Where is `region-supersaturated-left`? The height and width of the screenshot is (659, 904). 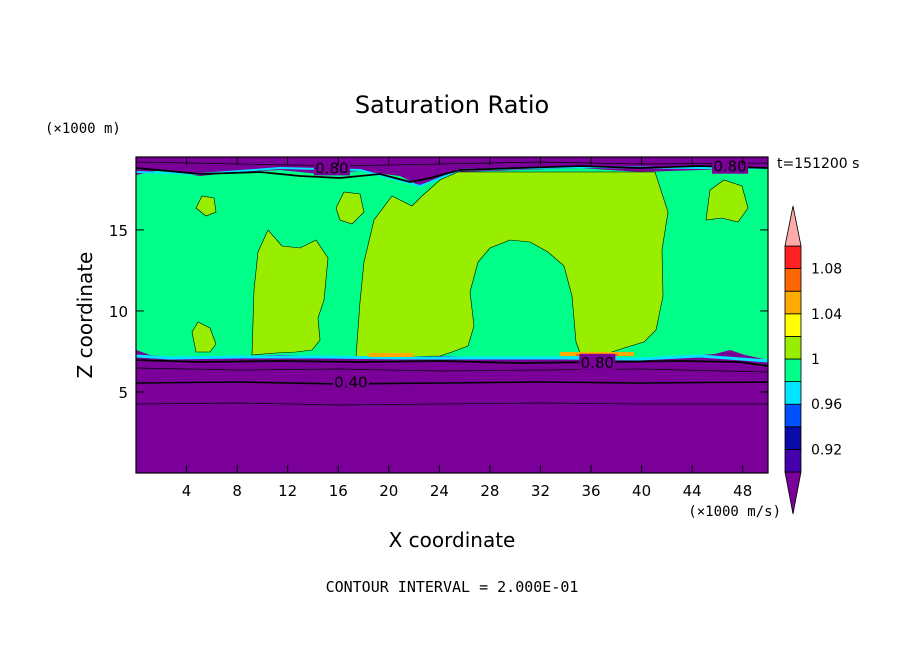
region-supersaturated-left is located at coordinates (290, 292).